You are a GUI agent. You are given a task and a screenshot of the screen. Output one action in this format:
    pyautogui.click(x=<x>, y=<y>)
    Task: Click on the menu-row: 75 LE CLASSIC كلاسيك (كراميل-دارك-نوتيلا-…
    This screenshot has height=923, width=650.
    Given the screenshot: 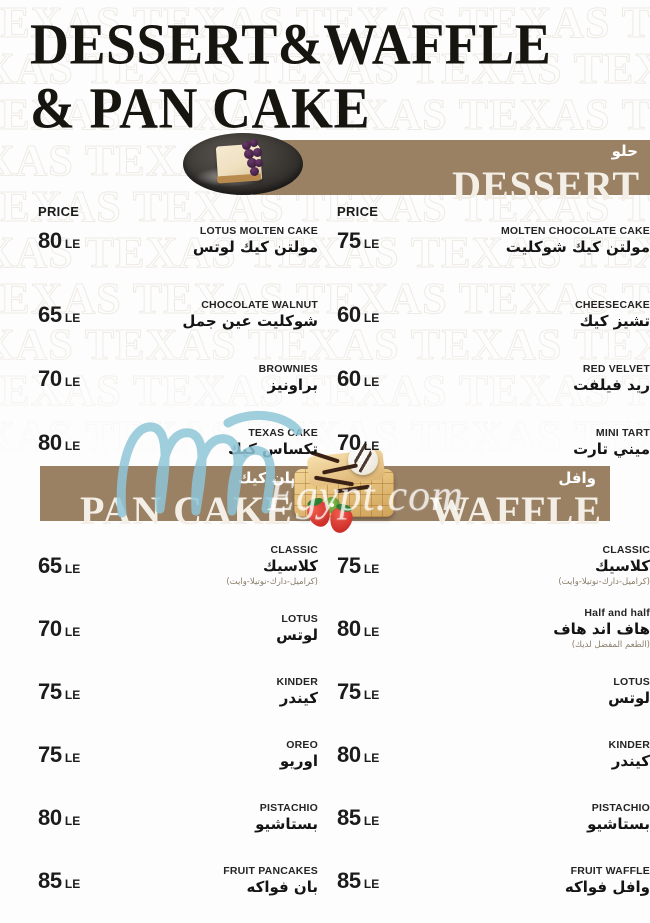 What is the action you would take?
    pyautogui.click(x=493, y=566)
    